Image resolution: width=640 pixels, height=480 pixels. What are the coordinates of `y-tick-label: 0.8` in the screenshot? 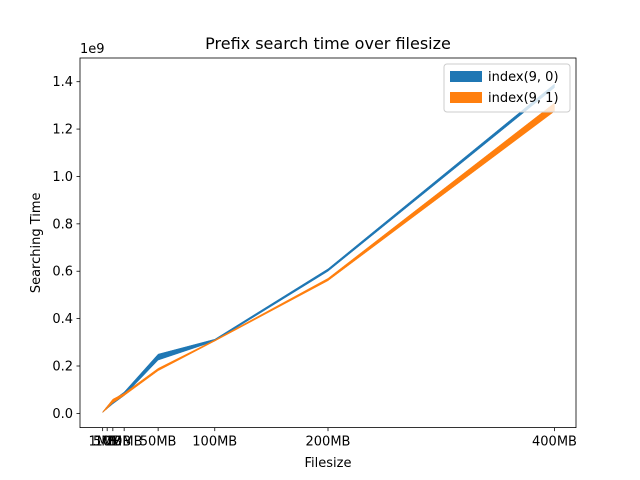 It's located at (62, 224).